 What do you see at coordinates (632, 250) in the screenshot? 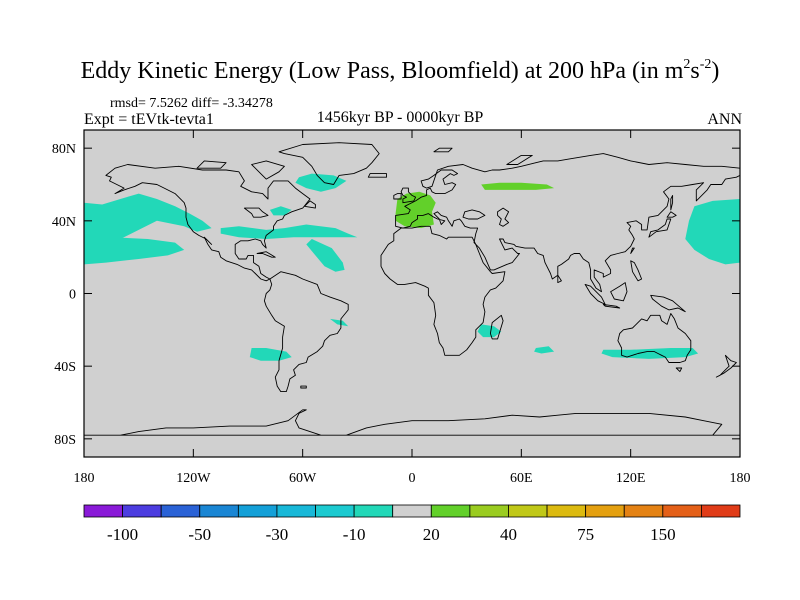
I see `coastline-taiwan` at bounding box center [632, 250].